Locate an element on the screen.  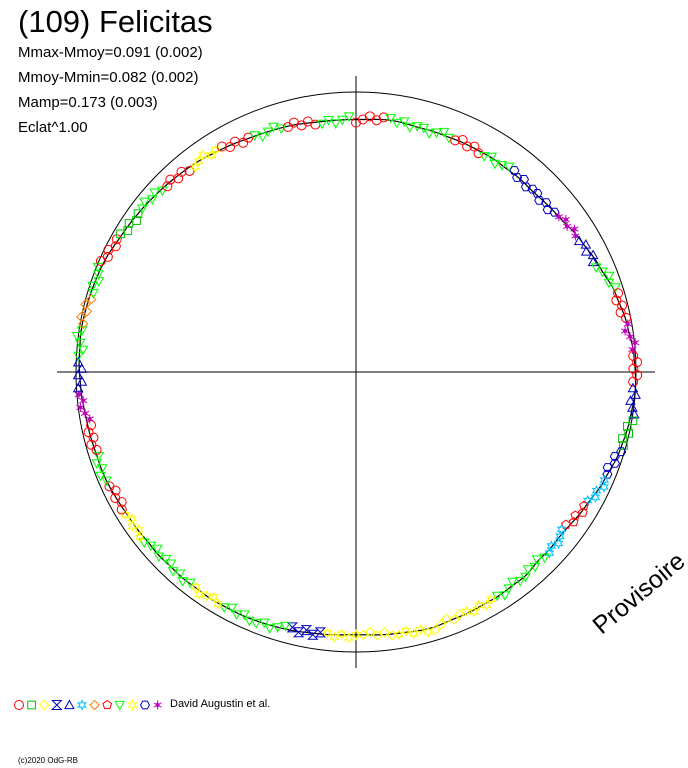
copyright: (c)2020 OdG-RB is located at coordinates (48, 760).